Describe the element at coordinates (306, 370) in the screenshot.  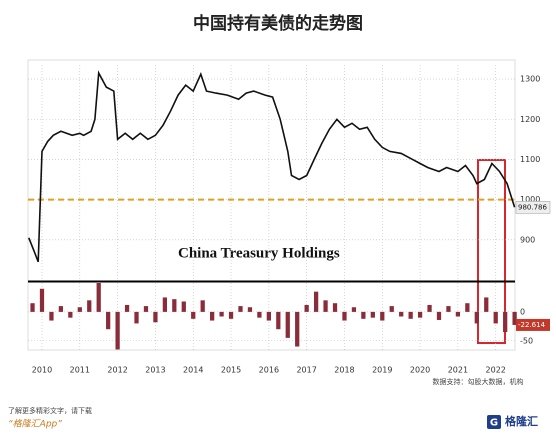
I see `x-tick-label: 2017` at that location.